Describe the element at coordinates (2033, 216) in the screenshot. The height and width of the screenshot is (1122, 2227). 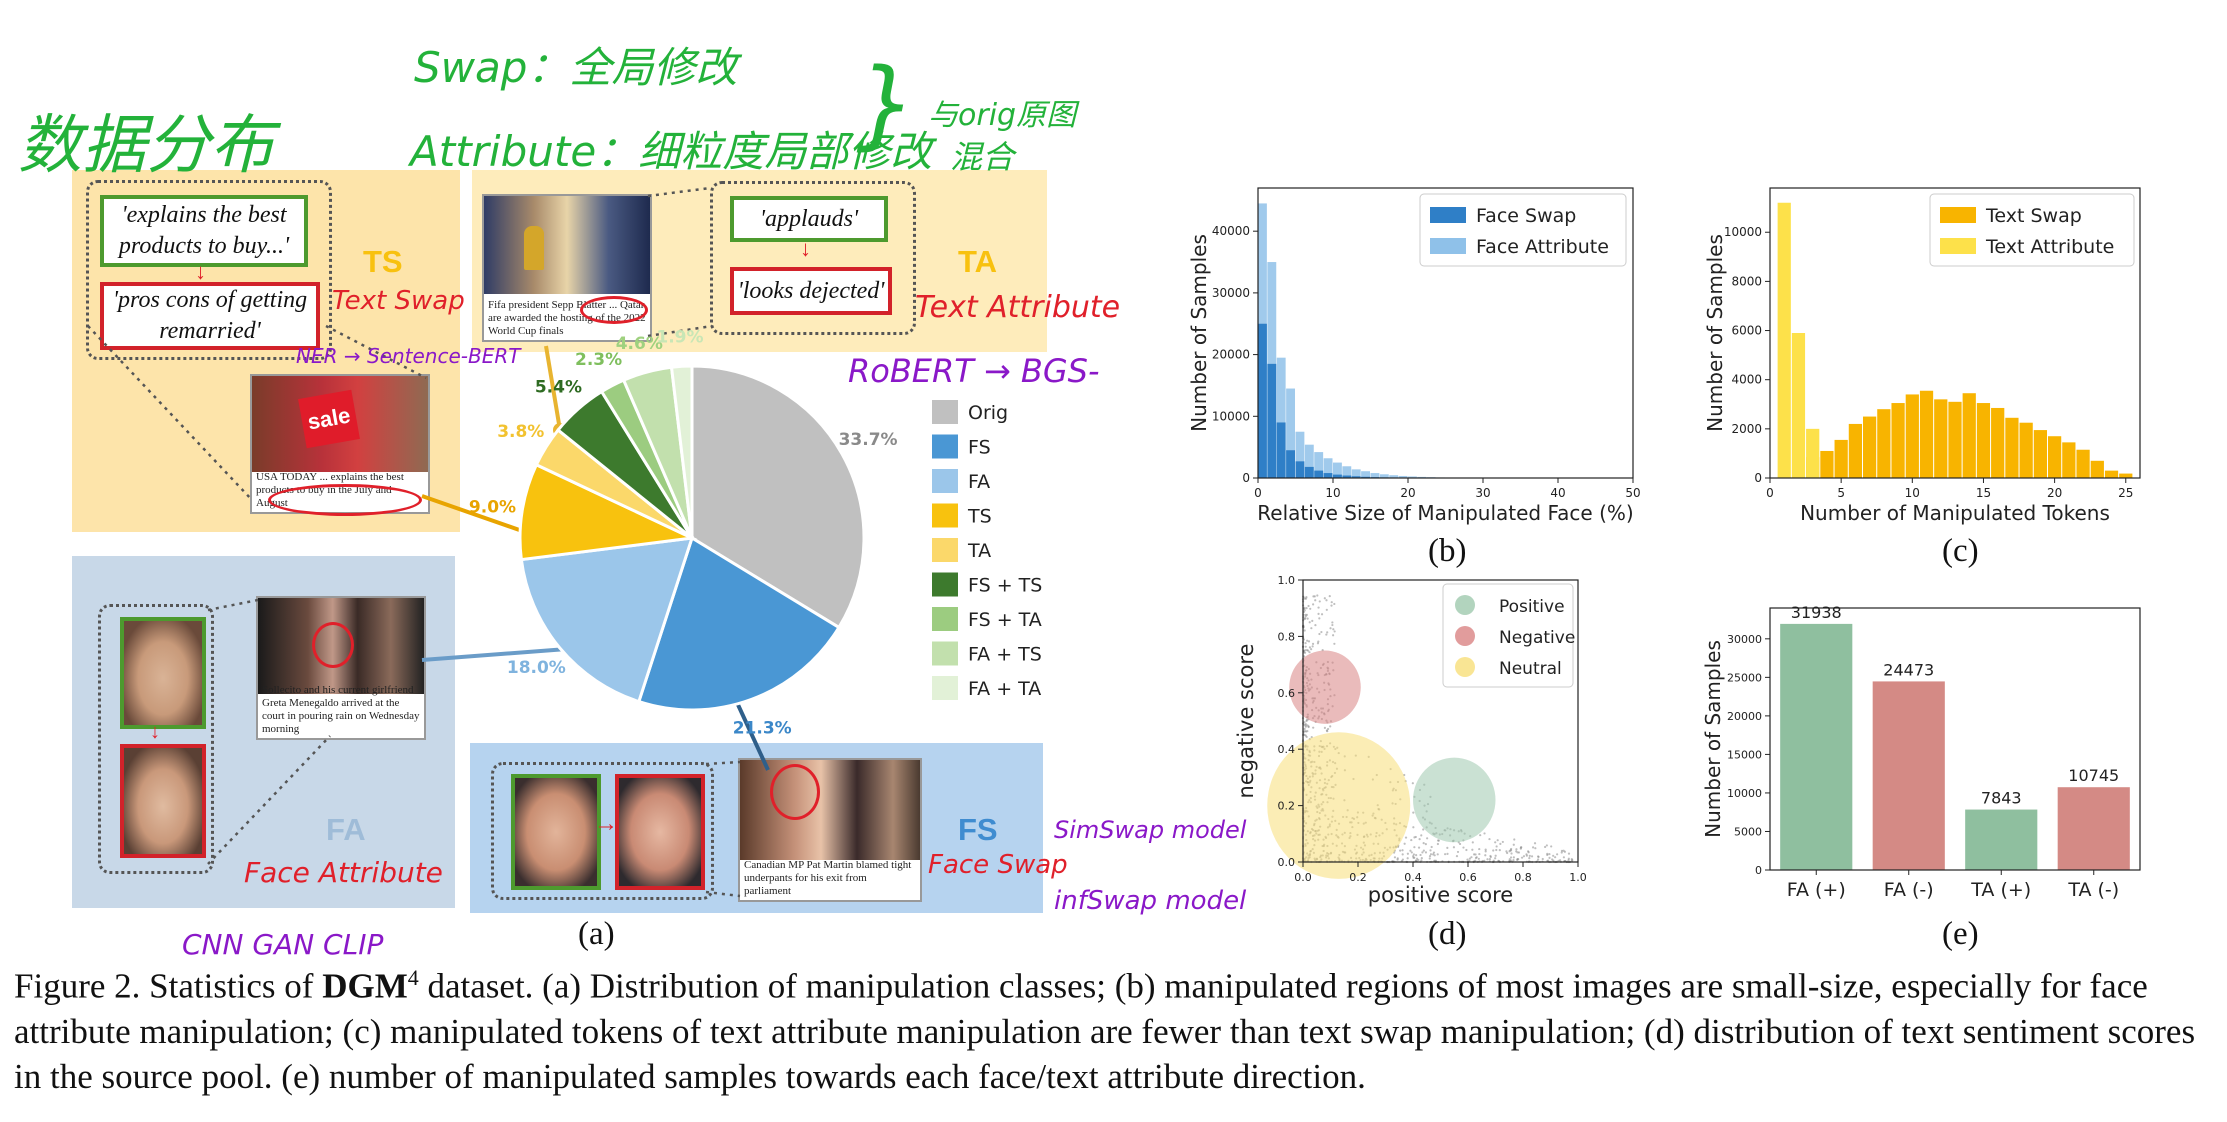
I see `legend-label: Text Swap` at that location.